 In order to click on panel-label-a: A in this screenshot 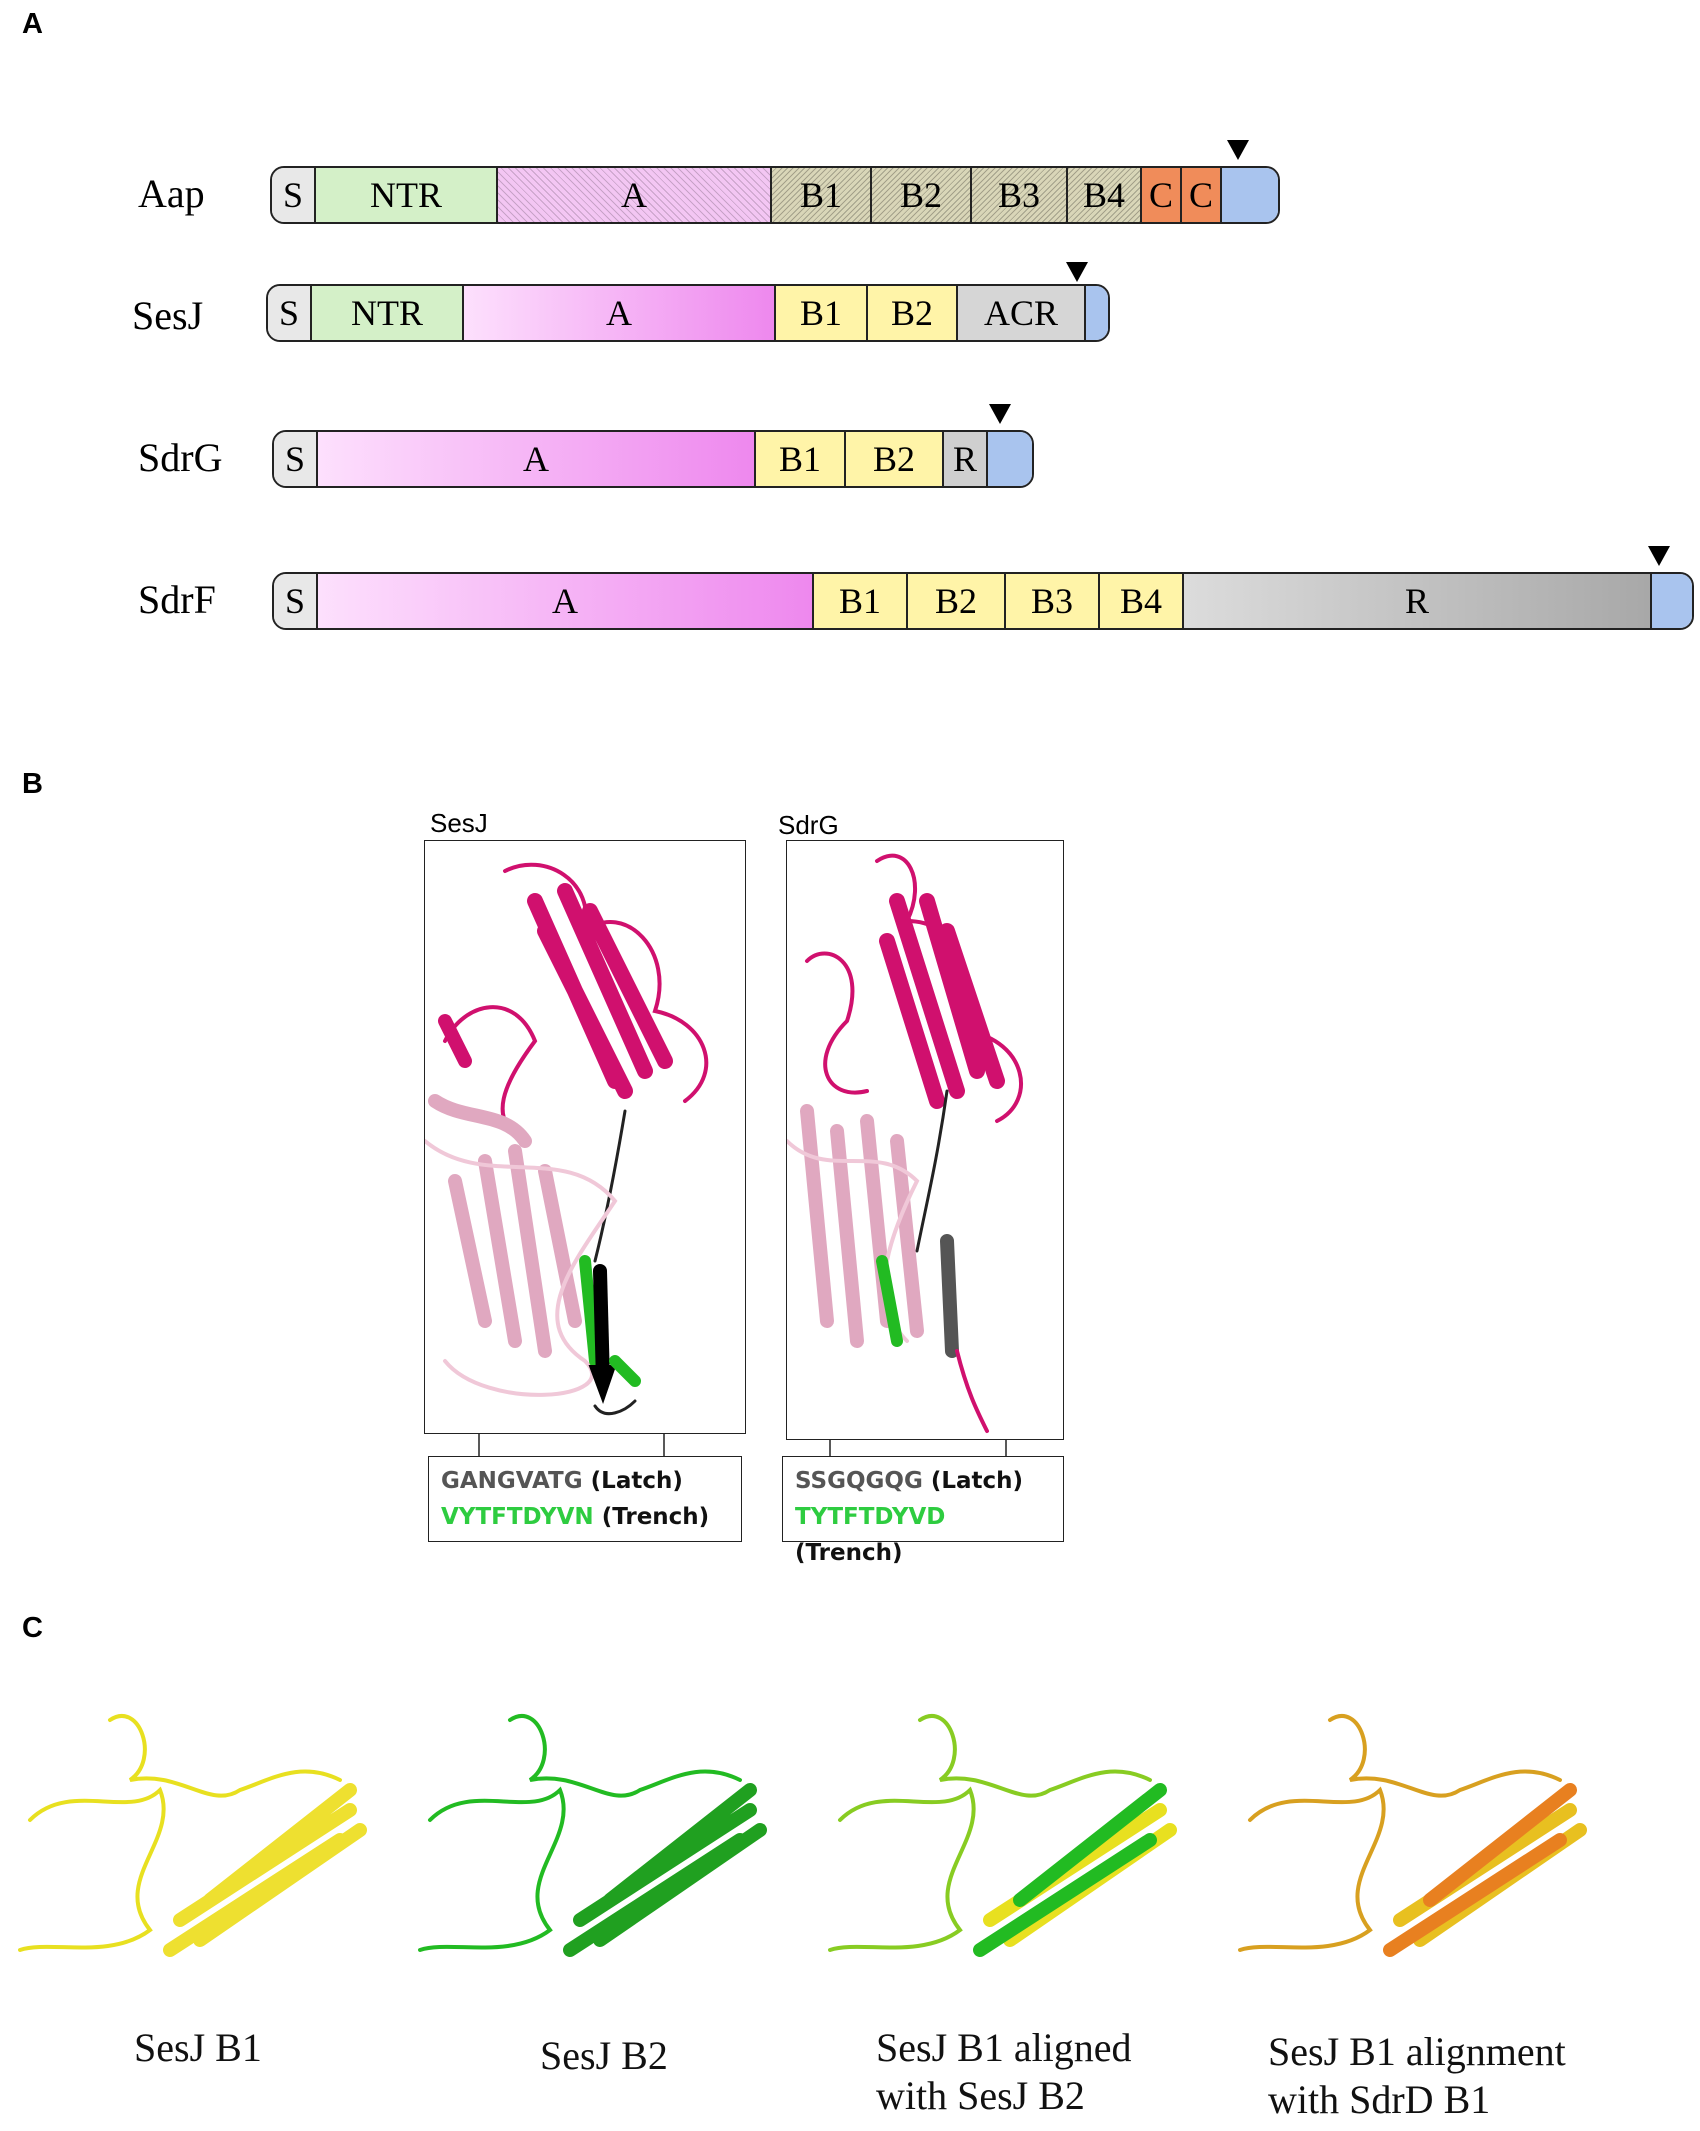, I will do `click(32, 24)`.